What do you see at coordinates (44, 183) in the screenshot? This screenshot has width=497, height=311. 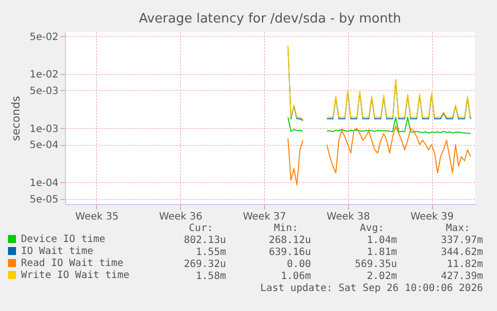 I see `y-tick-label: 1e-04` at bounding box center [44, 183].